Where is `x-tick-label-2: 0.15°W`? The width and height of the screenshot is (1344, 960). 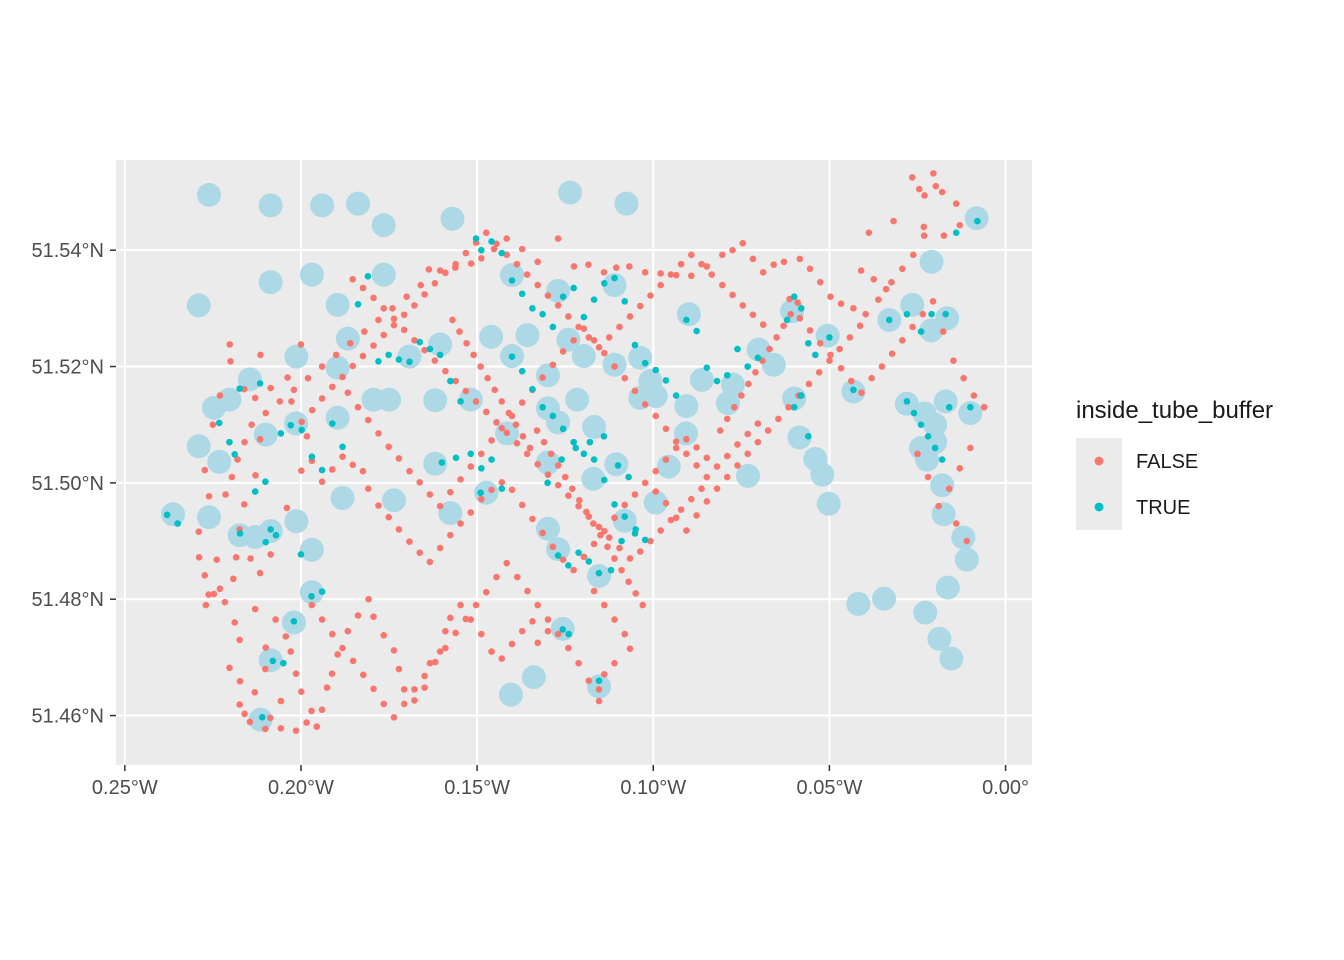
x-tick-label-2: 0.15°W is located at coordinates (477, 788).